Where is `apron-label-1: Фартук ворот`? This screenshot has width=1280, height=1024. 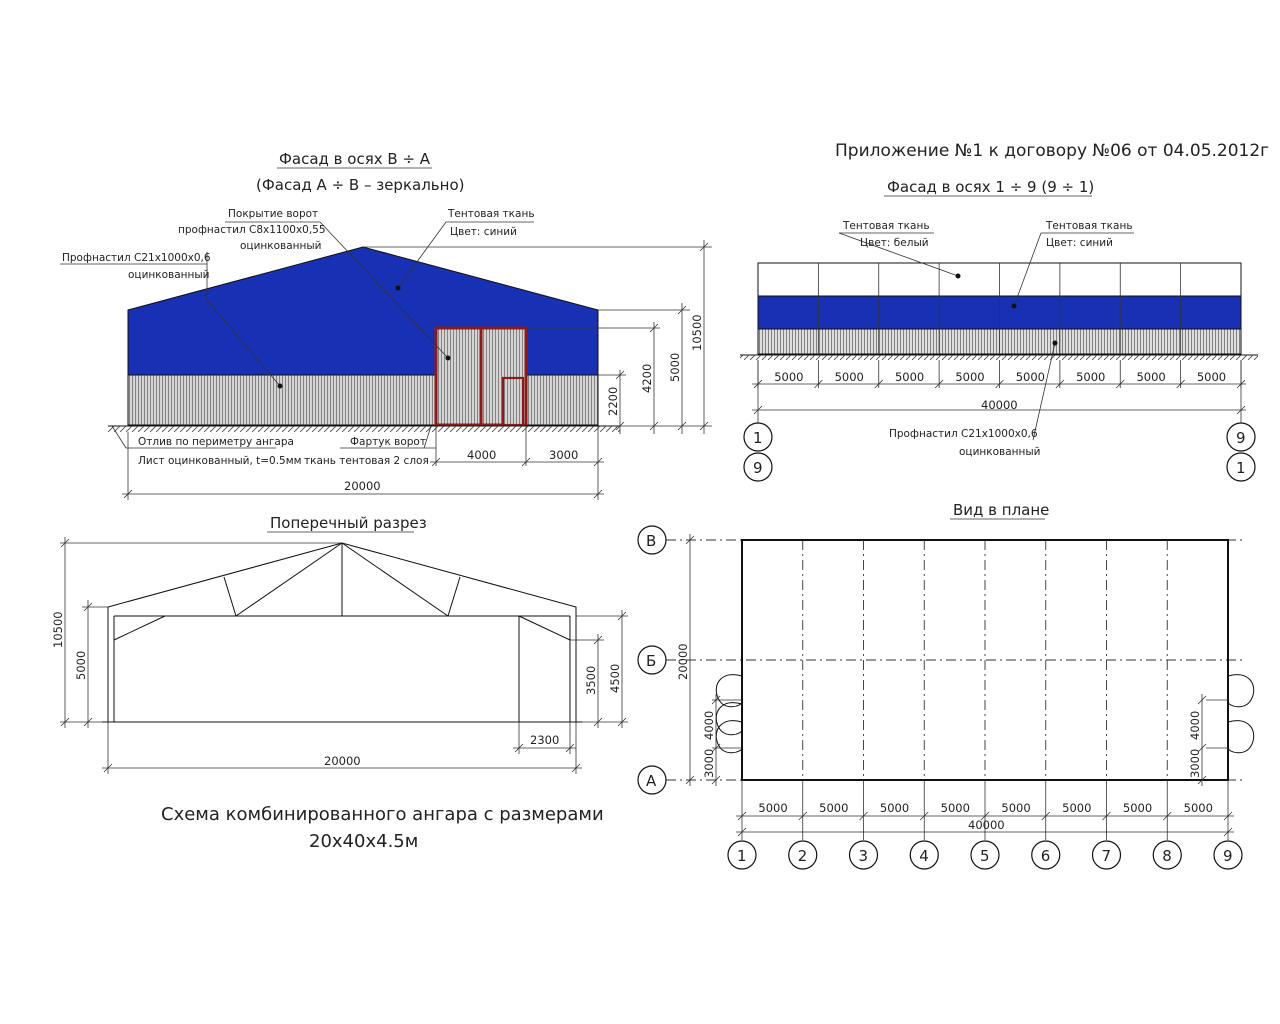 apron-label-1: Фартук ворот is located at coordinates (388, 442).